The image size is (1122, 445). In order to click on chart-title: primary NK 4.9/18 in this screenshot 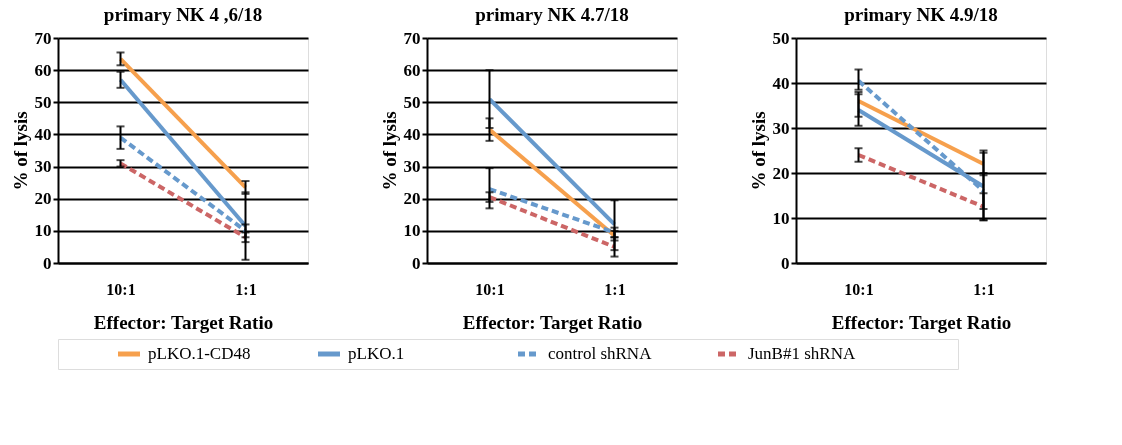, I will do `click(921, 14)`.